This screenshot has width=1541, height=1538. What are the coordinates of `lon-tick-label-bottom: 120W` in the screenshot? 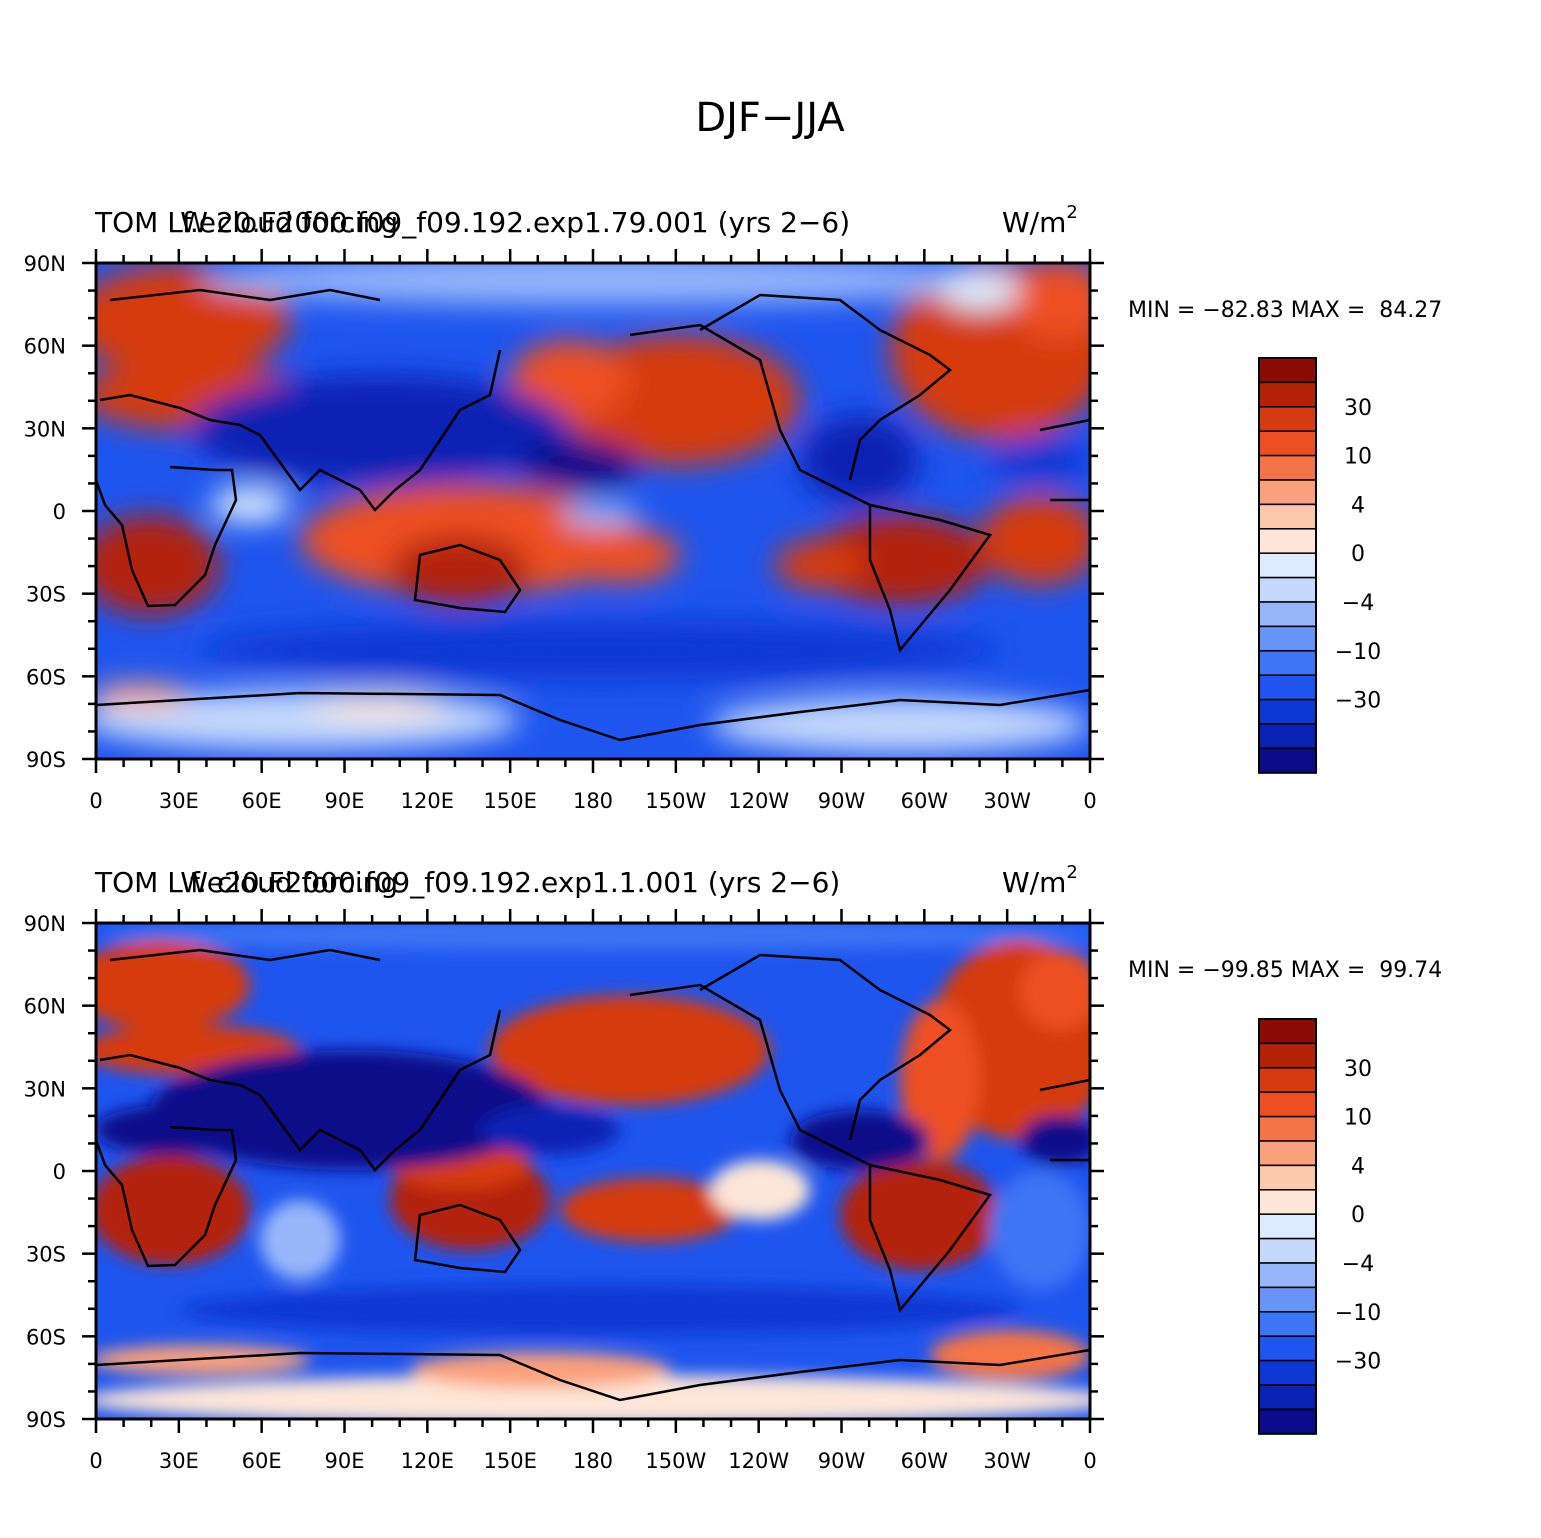 It's located at (758, 1461).